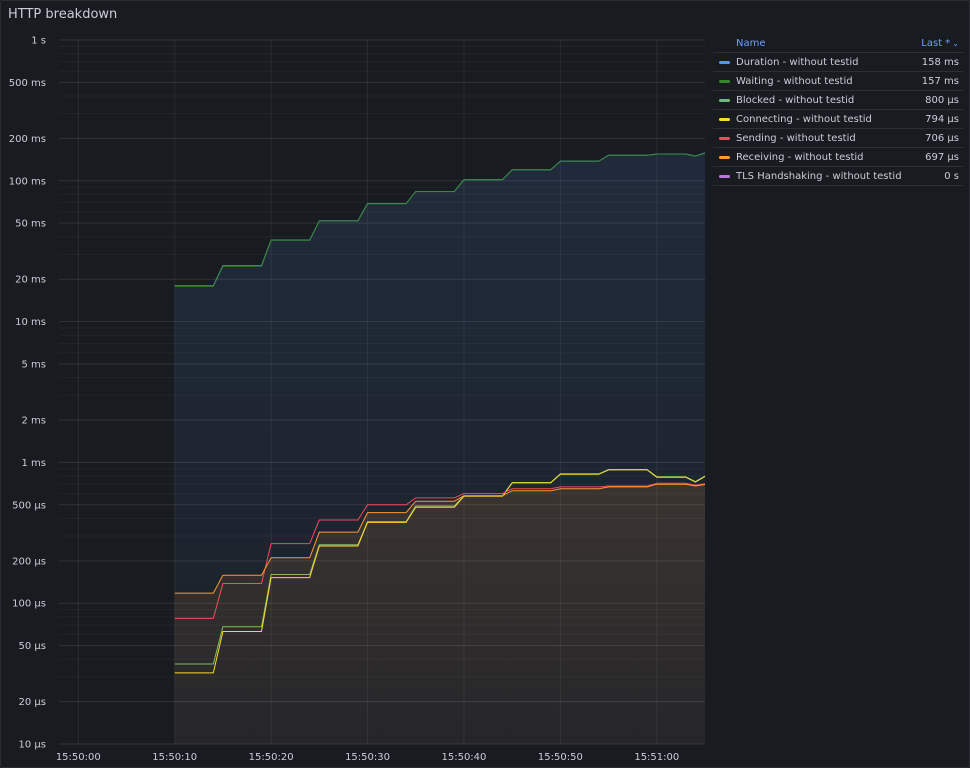 The width and height of the screenshot is (970, 768). What do you see at coordinates (951, 176) in the screenshot?
I see `legend-last-value: 0 s` at bounding box center [951, 176].